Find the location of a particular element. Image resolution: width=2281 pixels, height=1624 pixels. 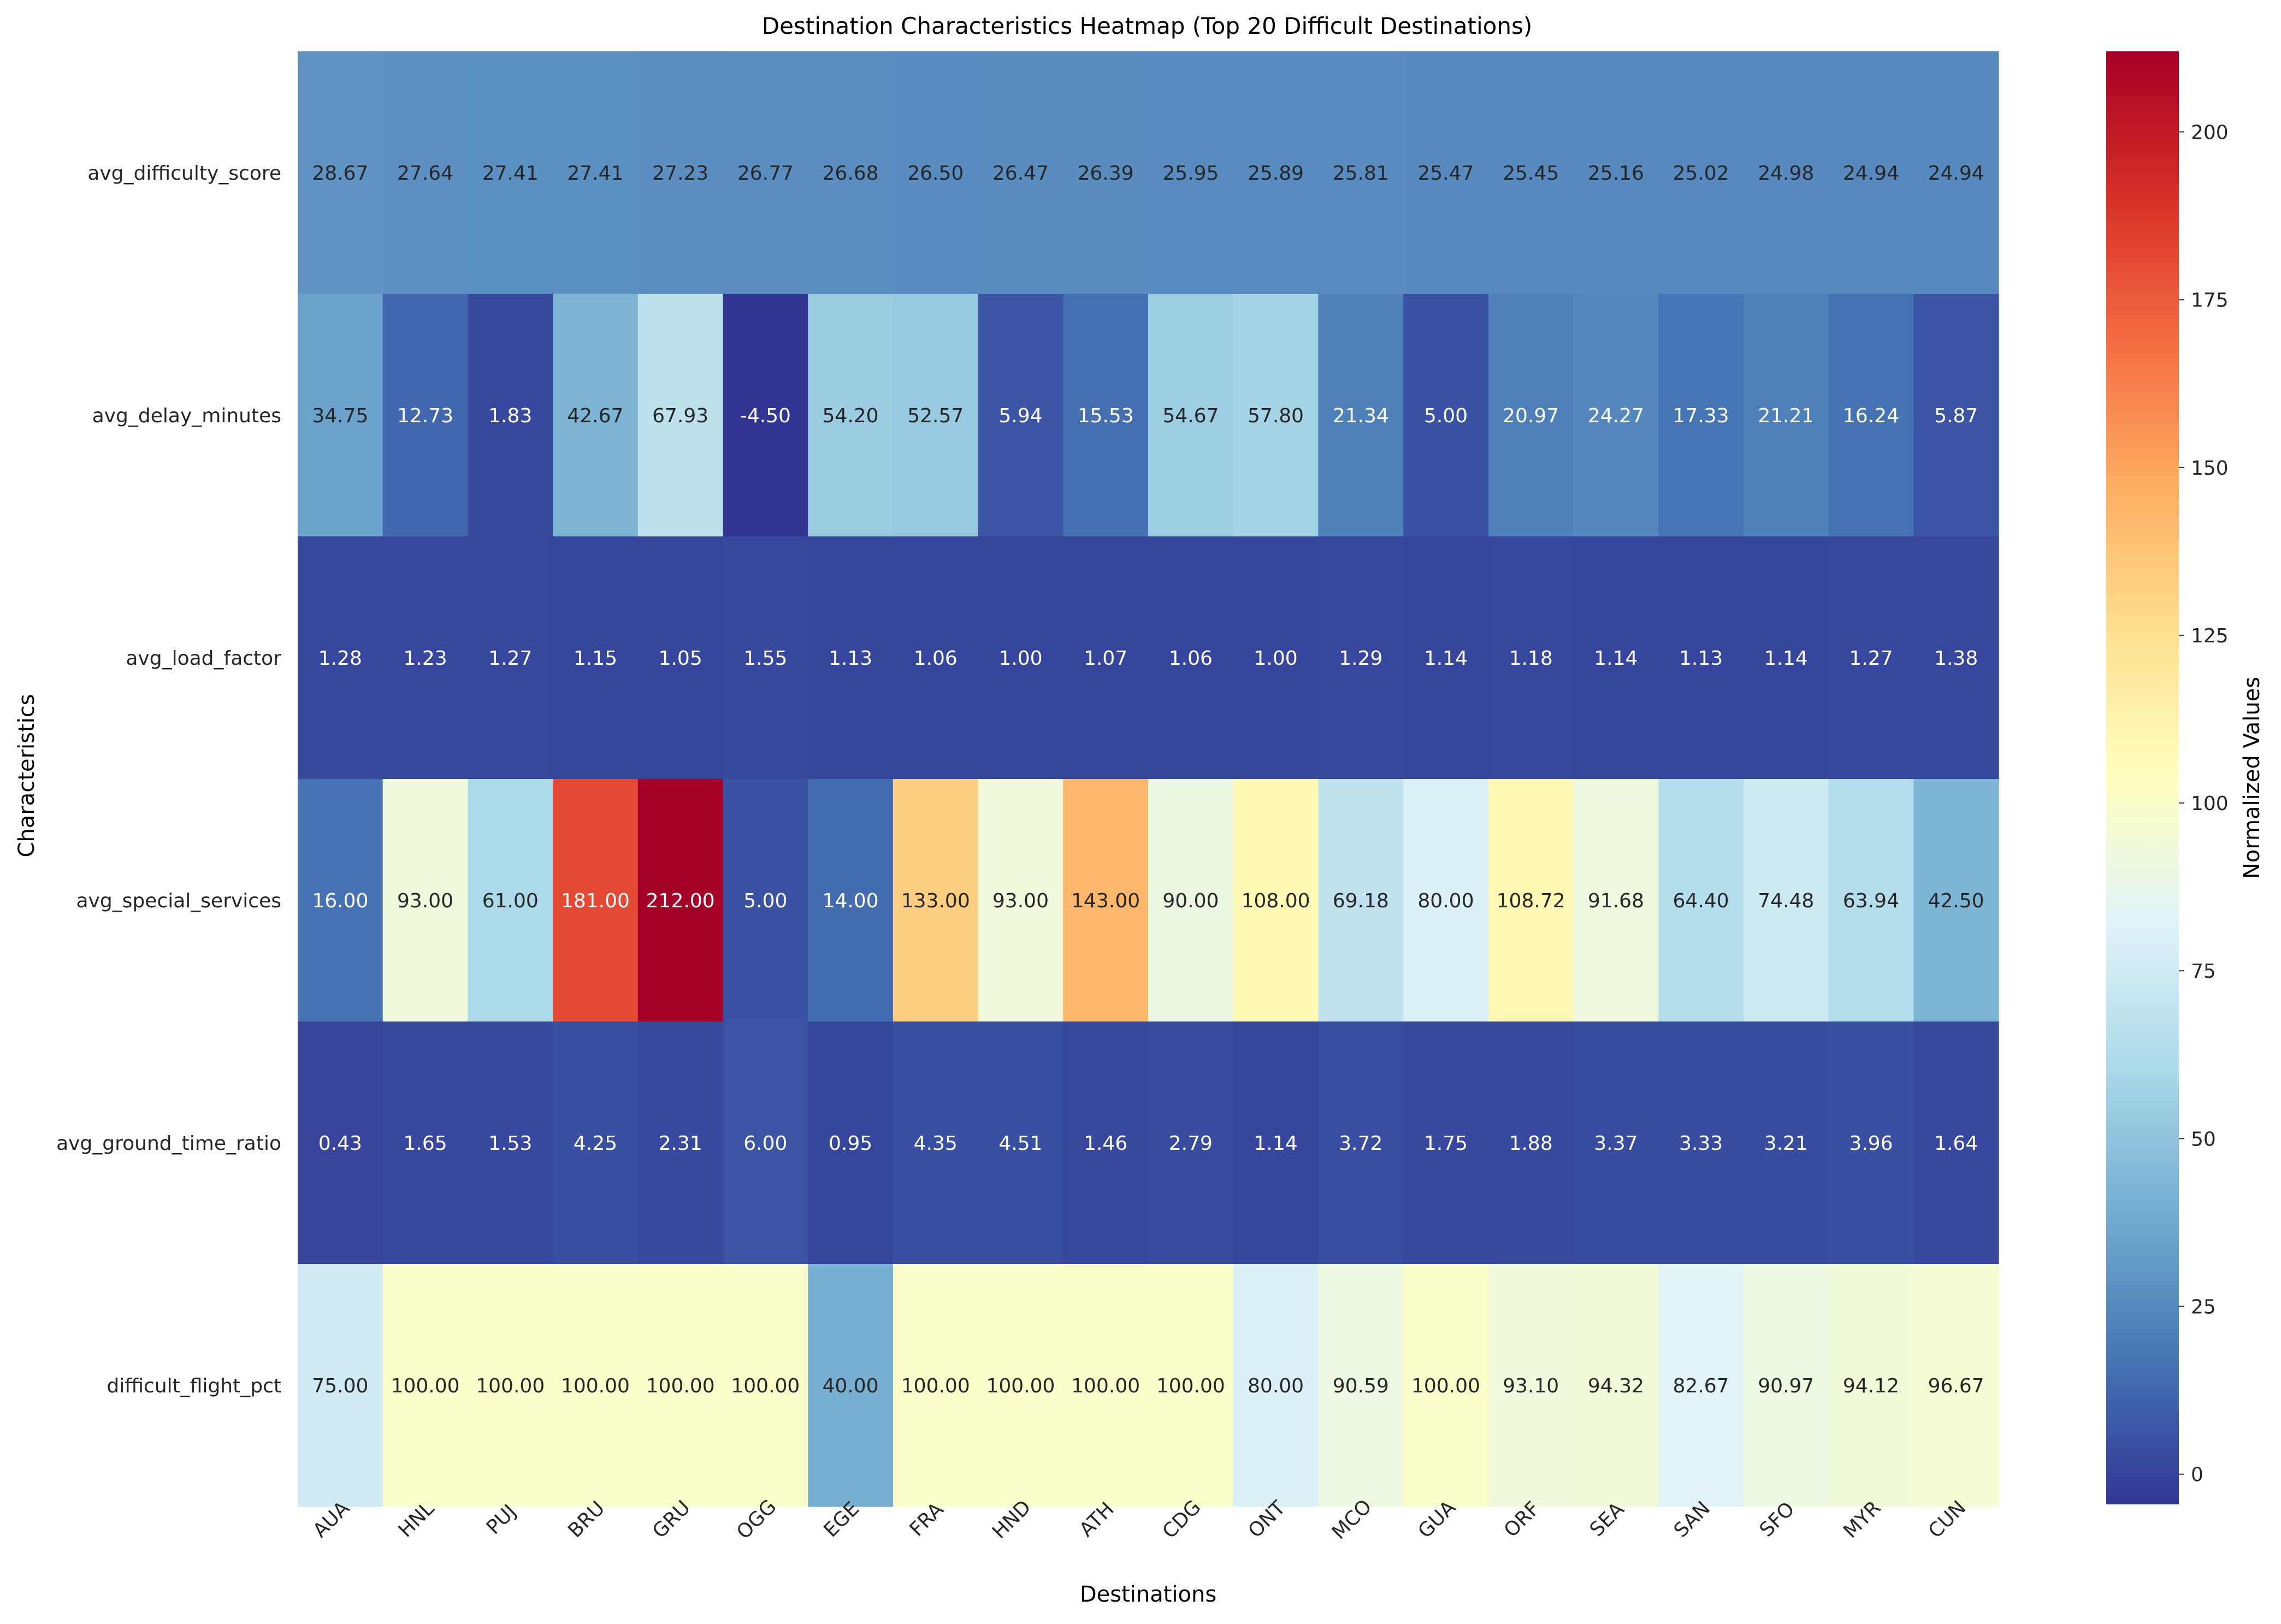

cell-value-label: 2.31 is located at coordinates (680, 1143).